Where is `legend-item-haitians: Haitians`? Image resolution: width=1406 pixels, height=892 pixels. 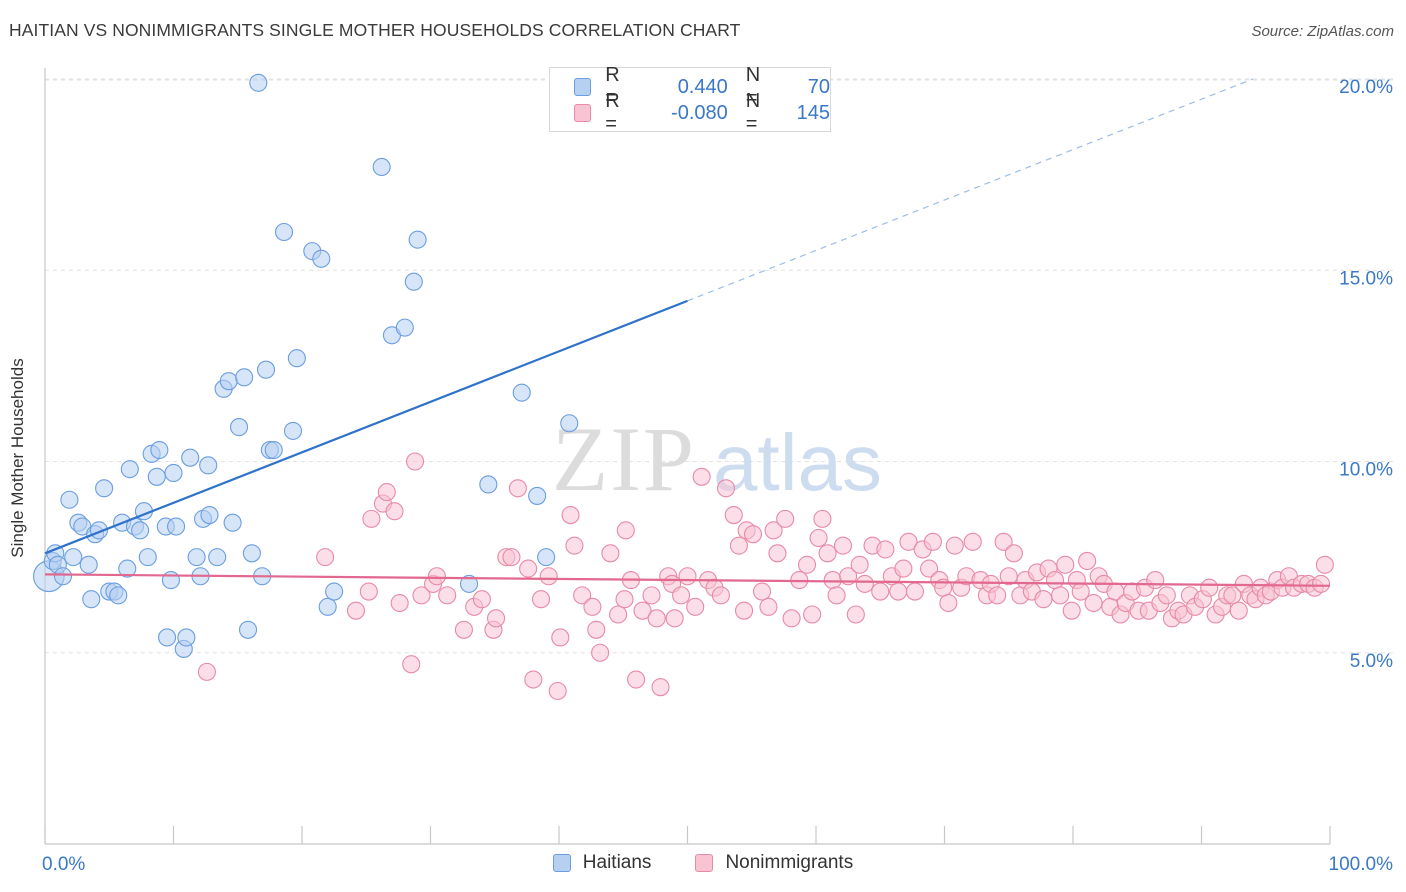
legend-item-haitians: Haitians is located at coordinates (602, 863).